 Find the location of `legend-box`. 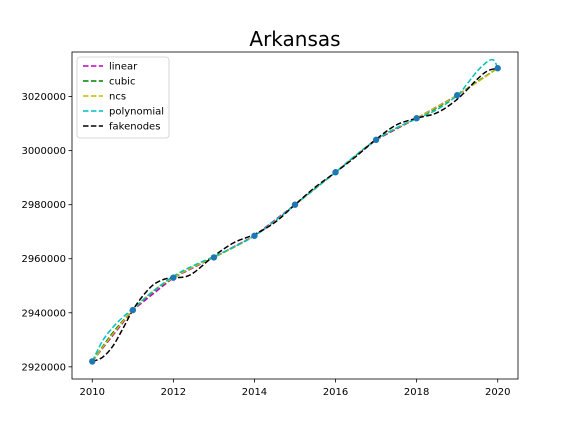

legend-box is located at coordinates (123, 97).